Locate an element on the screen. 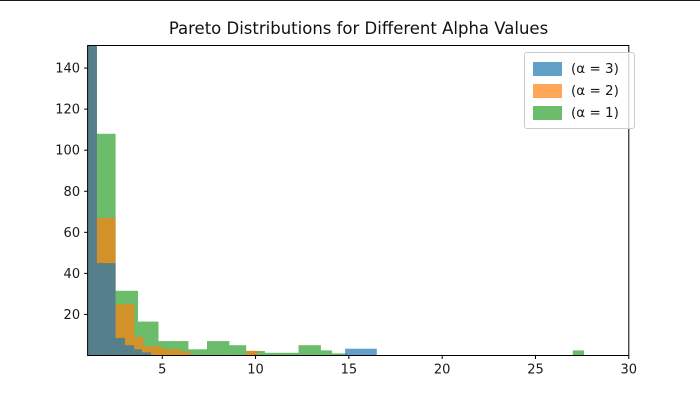  y-axis-tick-label: 100 is located at coordinates (67, 151).